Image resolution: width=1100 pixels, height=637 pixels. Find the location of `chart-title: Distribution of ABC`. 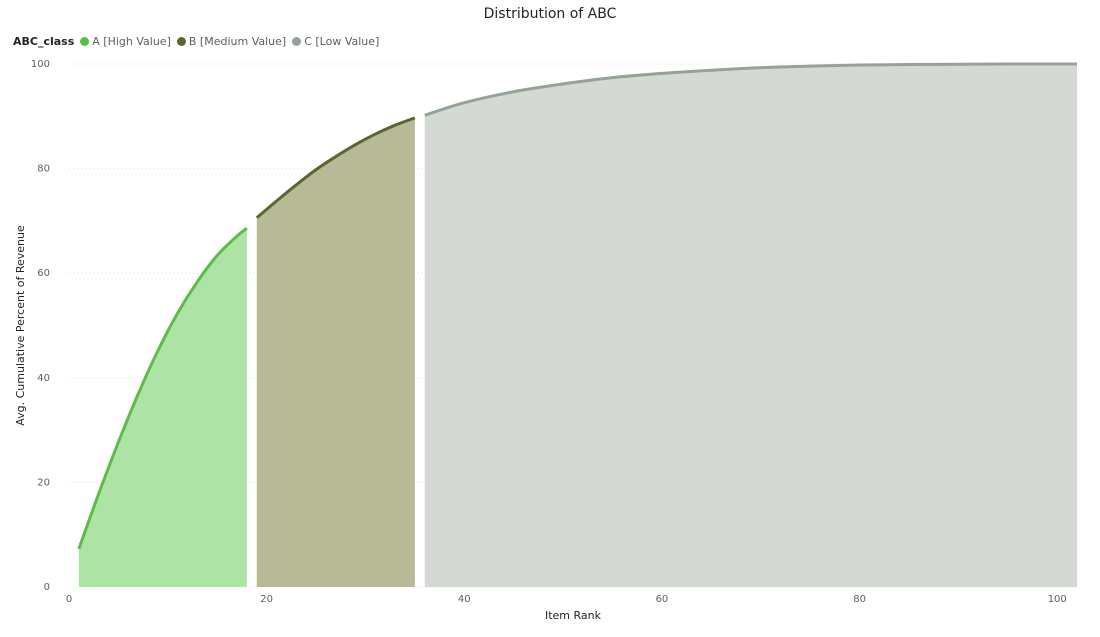

chart-title: Distribution of ABC is located at coordinates (550, 14).